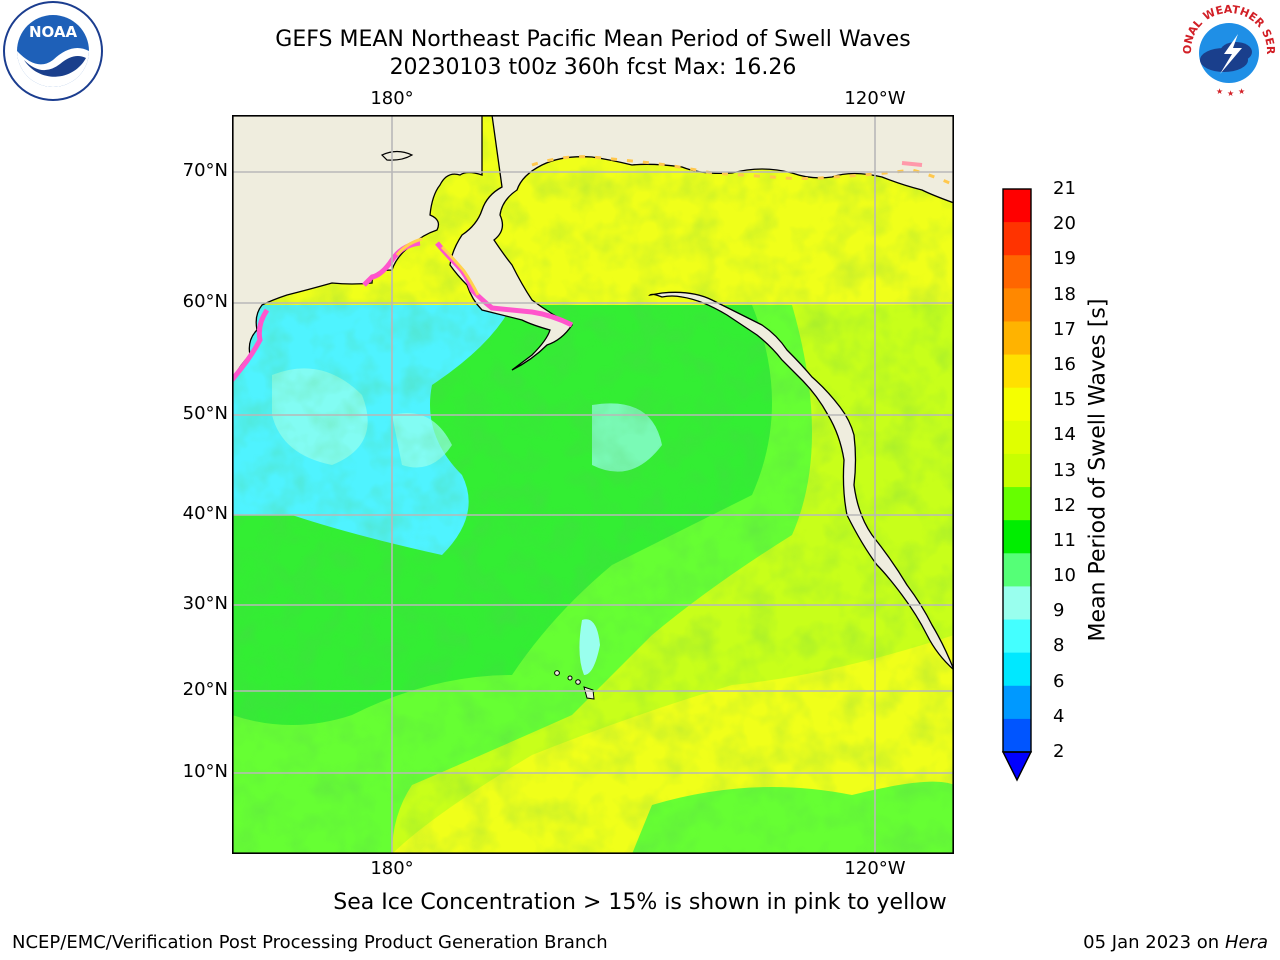 The width and height of the screenshot is (1280, 960). Describe the element at coordinates (392, 868) in the screenshot. I see `lon-label-bottom-180: 180°` at that location.